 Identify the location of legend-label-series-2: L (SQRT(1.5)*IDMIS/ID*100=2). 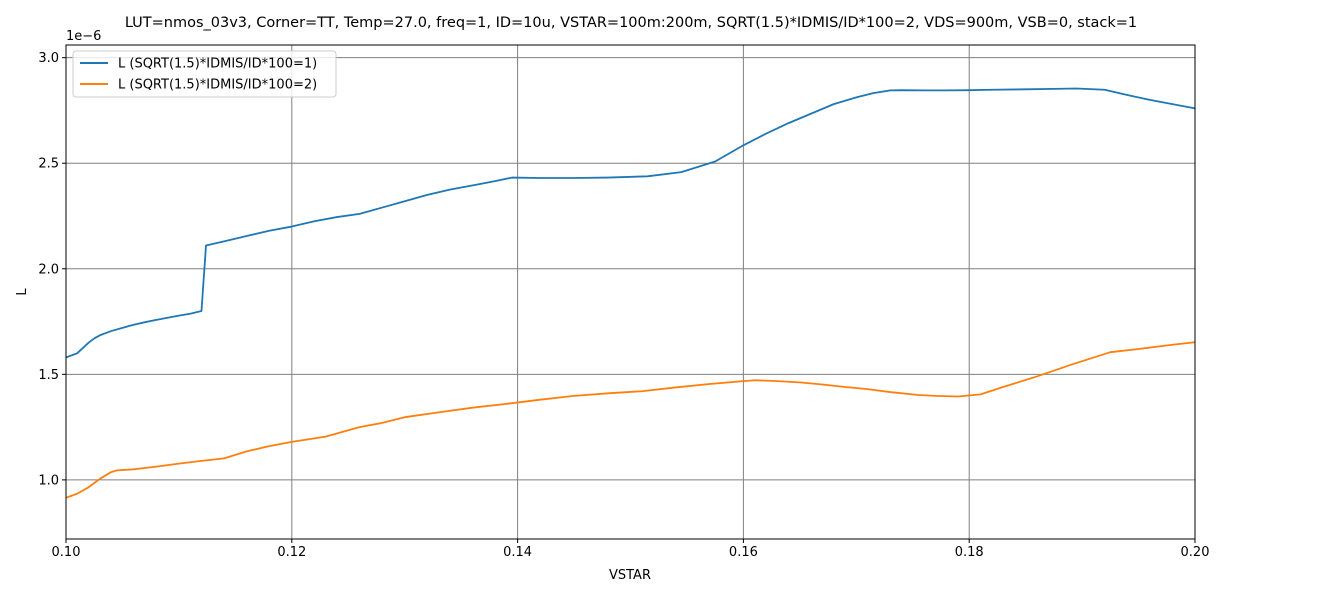
(217, 85).